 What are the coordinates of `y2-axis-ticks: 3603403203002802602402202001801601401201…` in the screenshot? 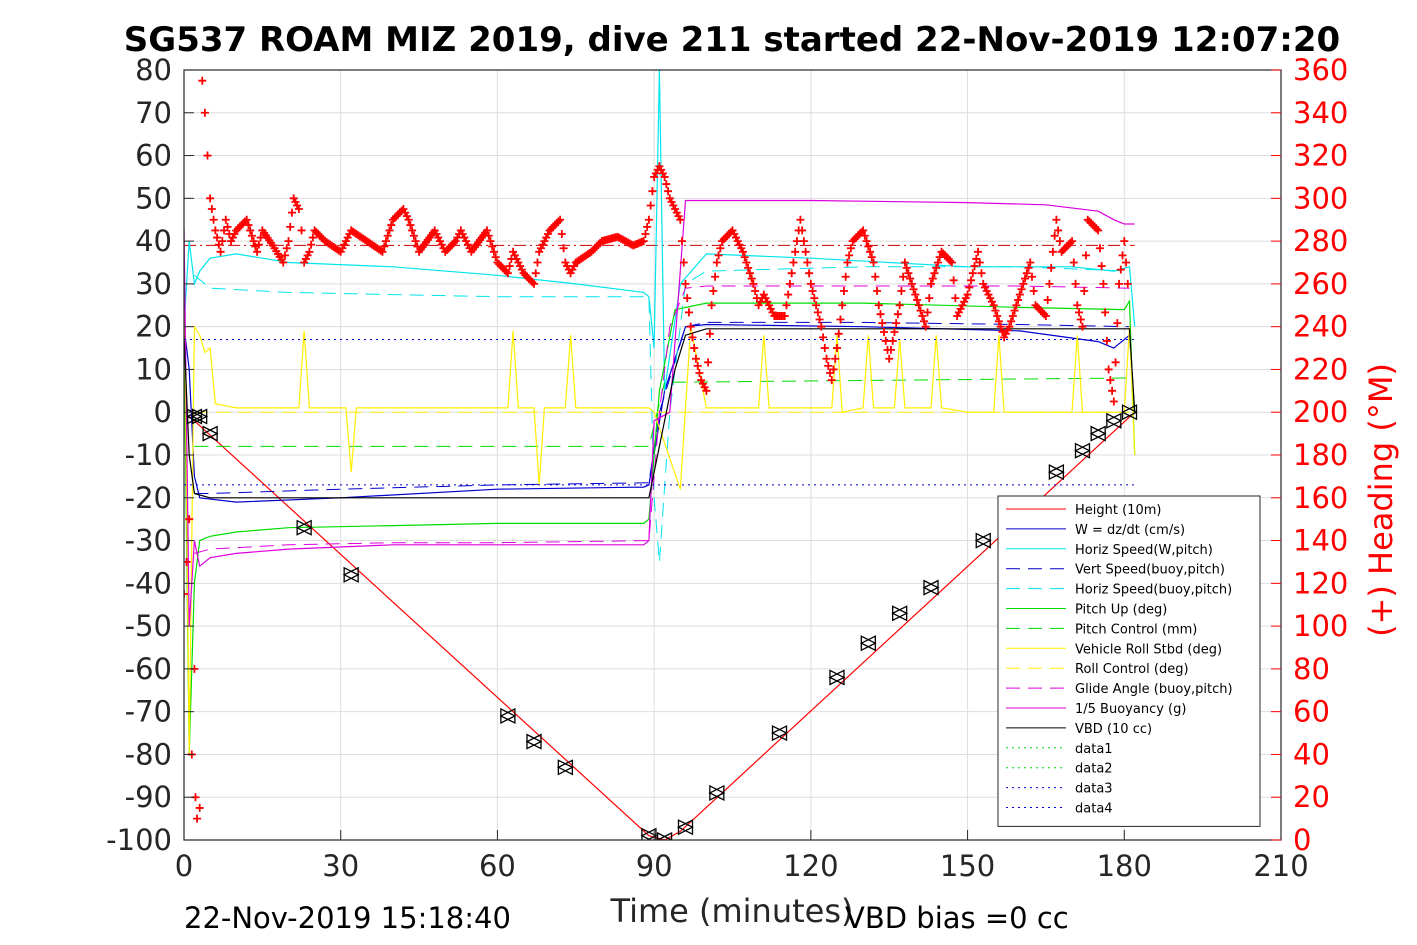 It's located at (1309, 455).